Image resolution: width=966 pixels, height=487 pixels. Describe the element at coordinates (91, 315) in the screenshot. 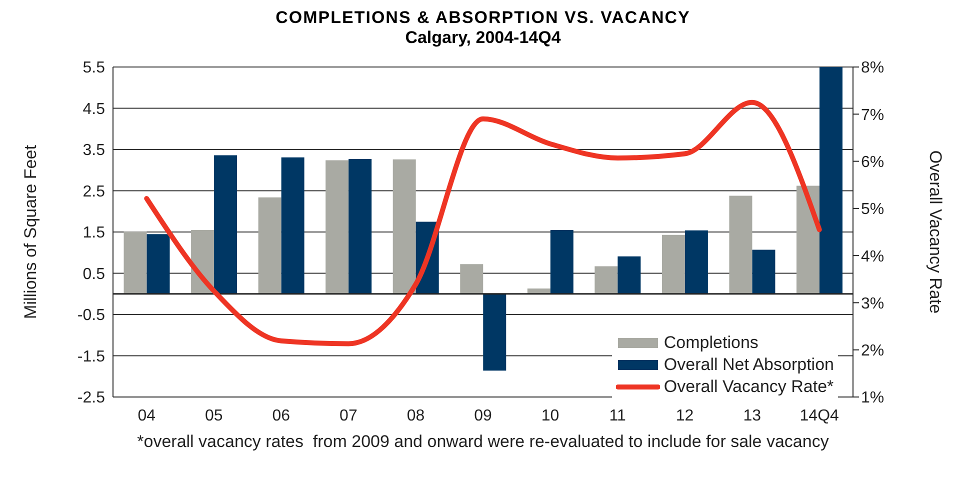

I see `y-tick-label: -0.5` at that location.